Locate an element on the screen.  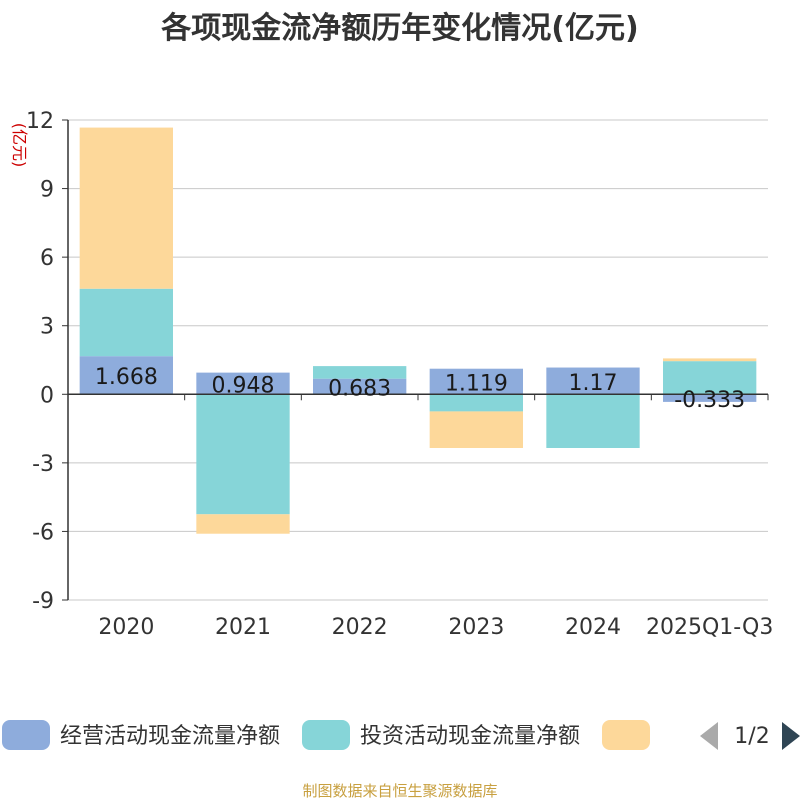
data-label: -0.333 is located at coordinates (709, 400).